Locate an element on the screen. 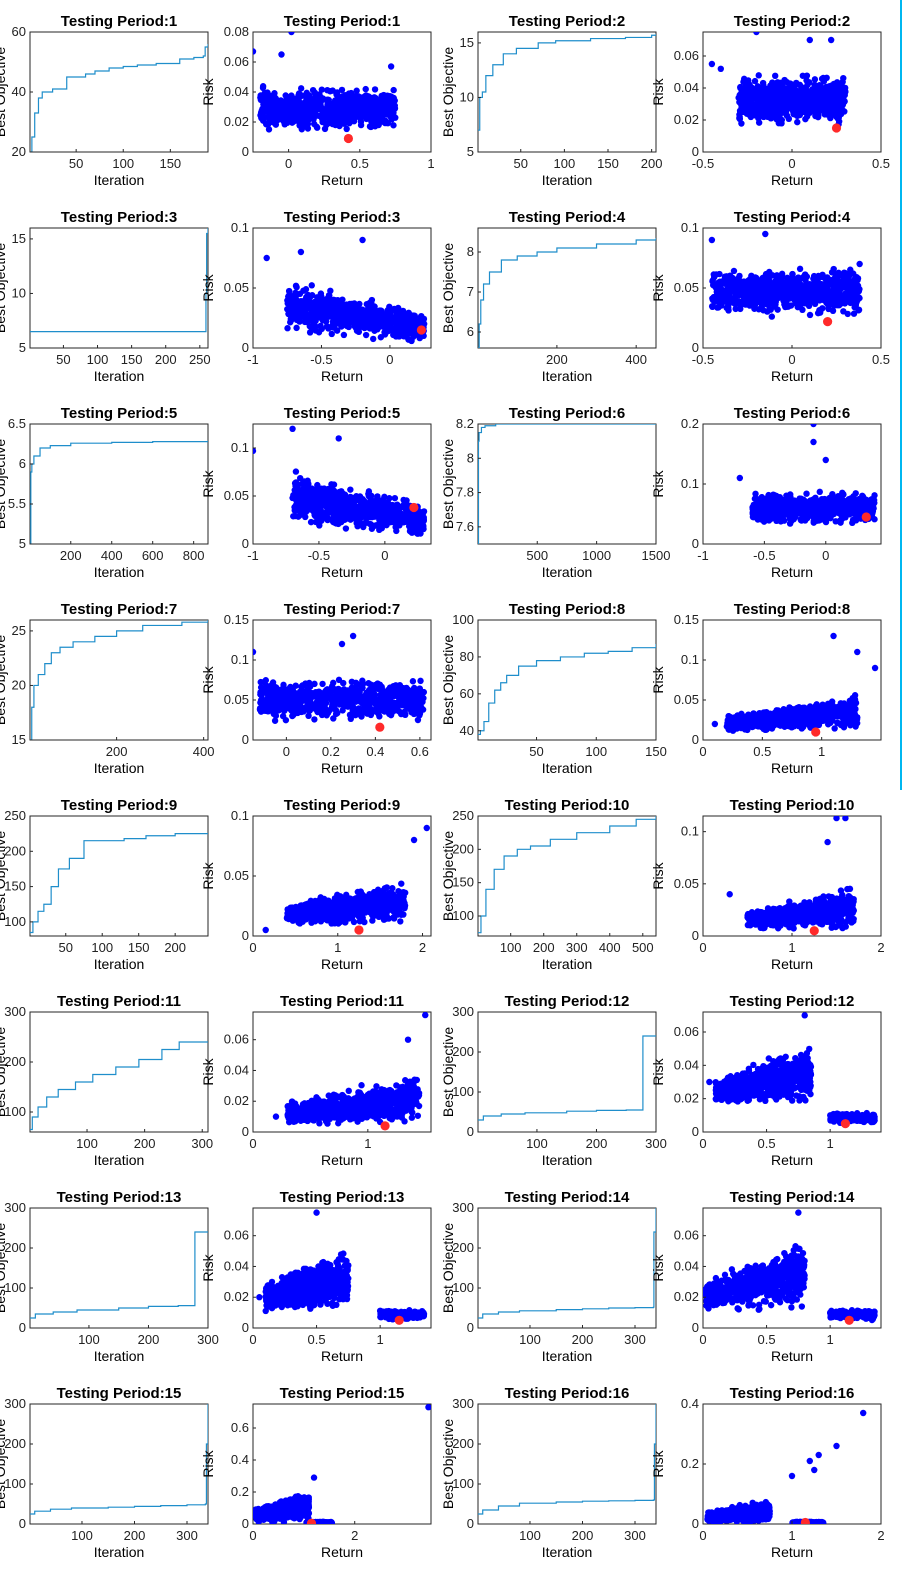 This screenshot has height=1591, width=916. y-tick-label: 0 is located at coordinates (695, 347).